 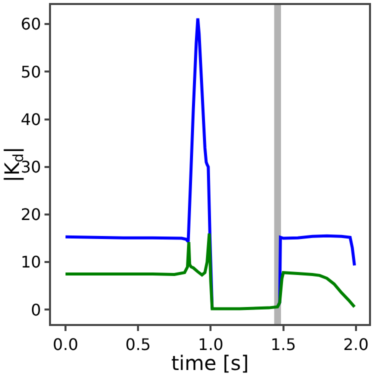 What do you see at coordinates (356, 344) in the screenshot?
I see `x-tick-label: 2.0` at bounding box center [356, 344].